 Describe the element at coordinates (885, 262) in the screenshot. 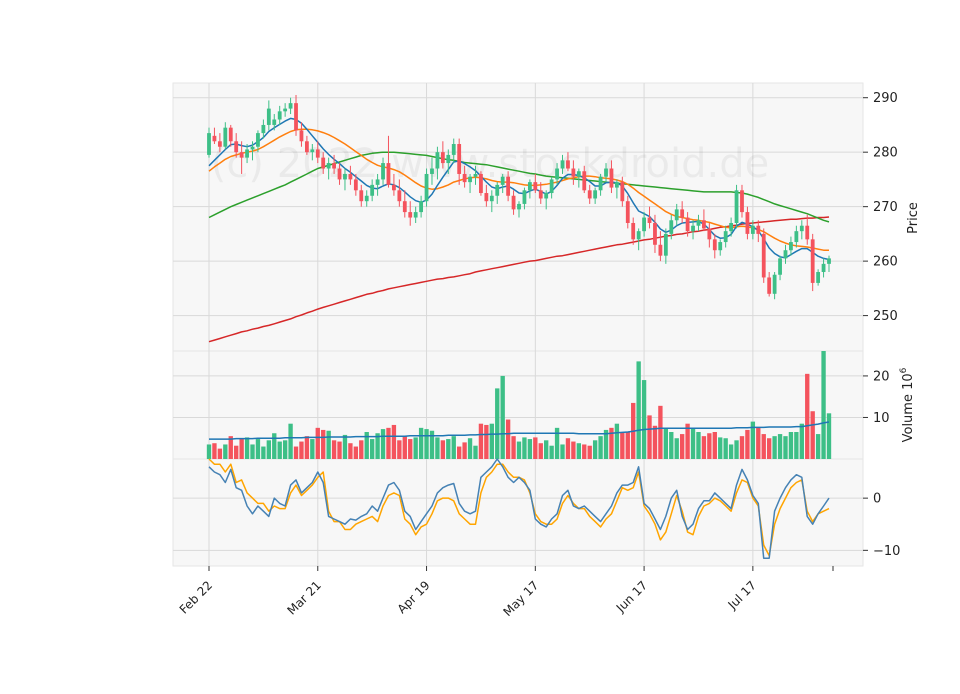

I see `price-y-tick-label: 260` at that location.